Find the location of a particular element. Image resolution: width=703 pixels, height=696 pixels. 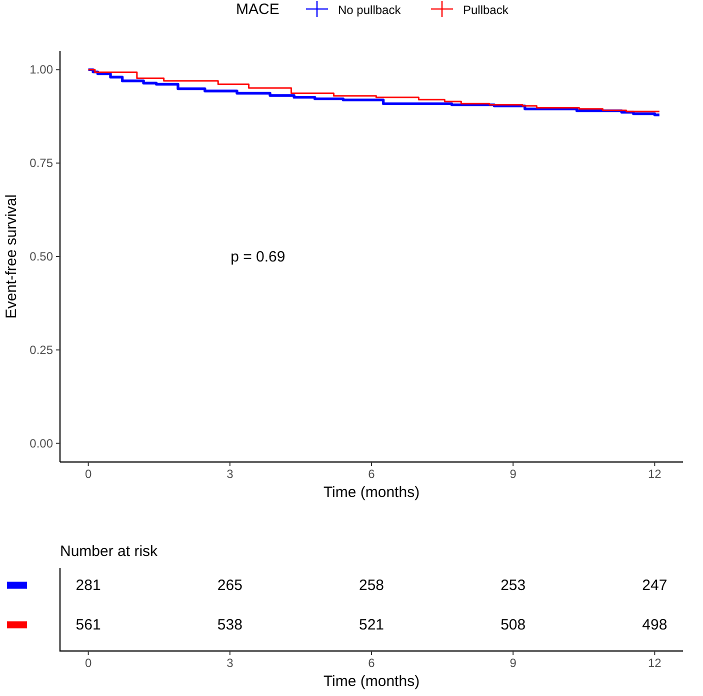

chart-title: Number at risk is located at coordinates (109, 551).